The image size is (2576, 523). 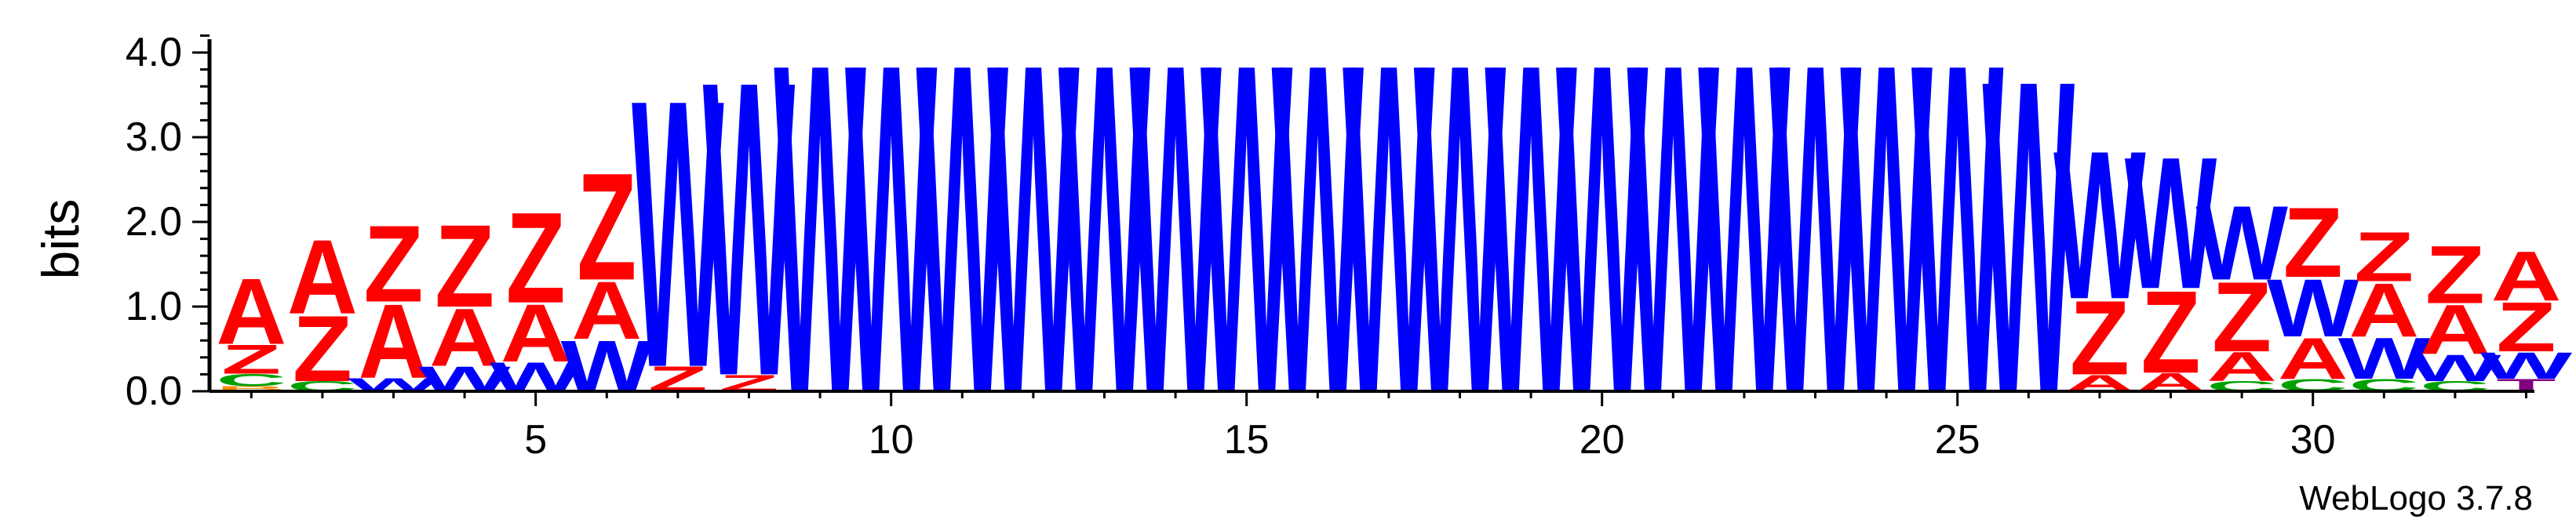 I want to click on logo-letter-A-pos30: A, so click(x=2313, y=358).